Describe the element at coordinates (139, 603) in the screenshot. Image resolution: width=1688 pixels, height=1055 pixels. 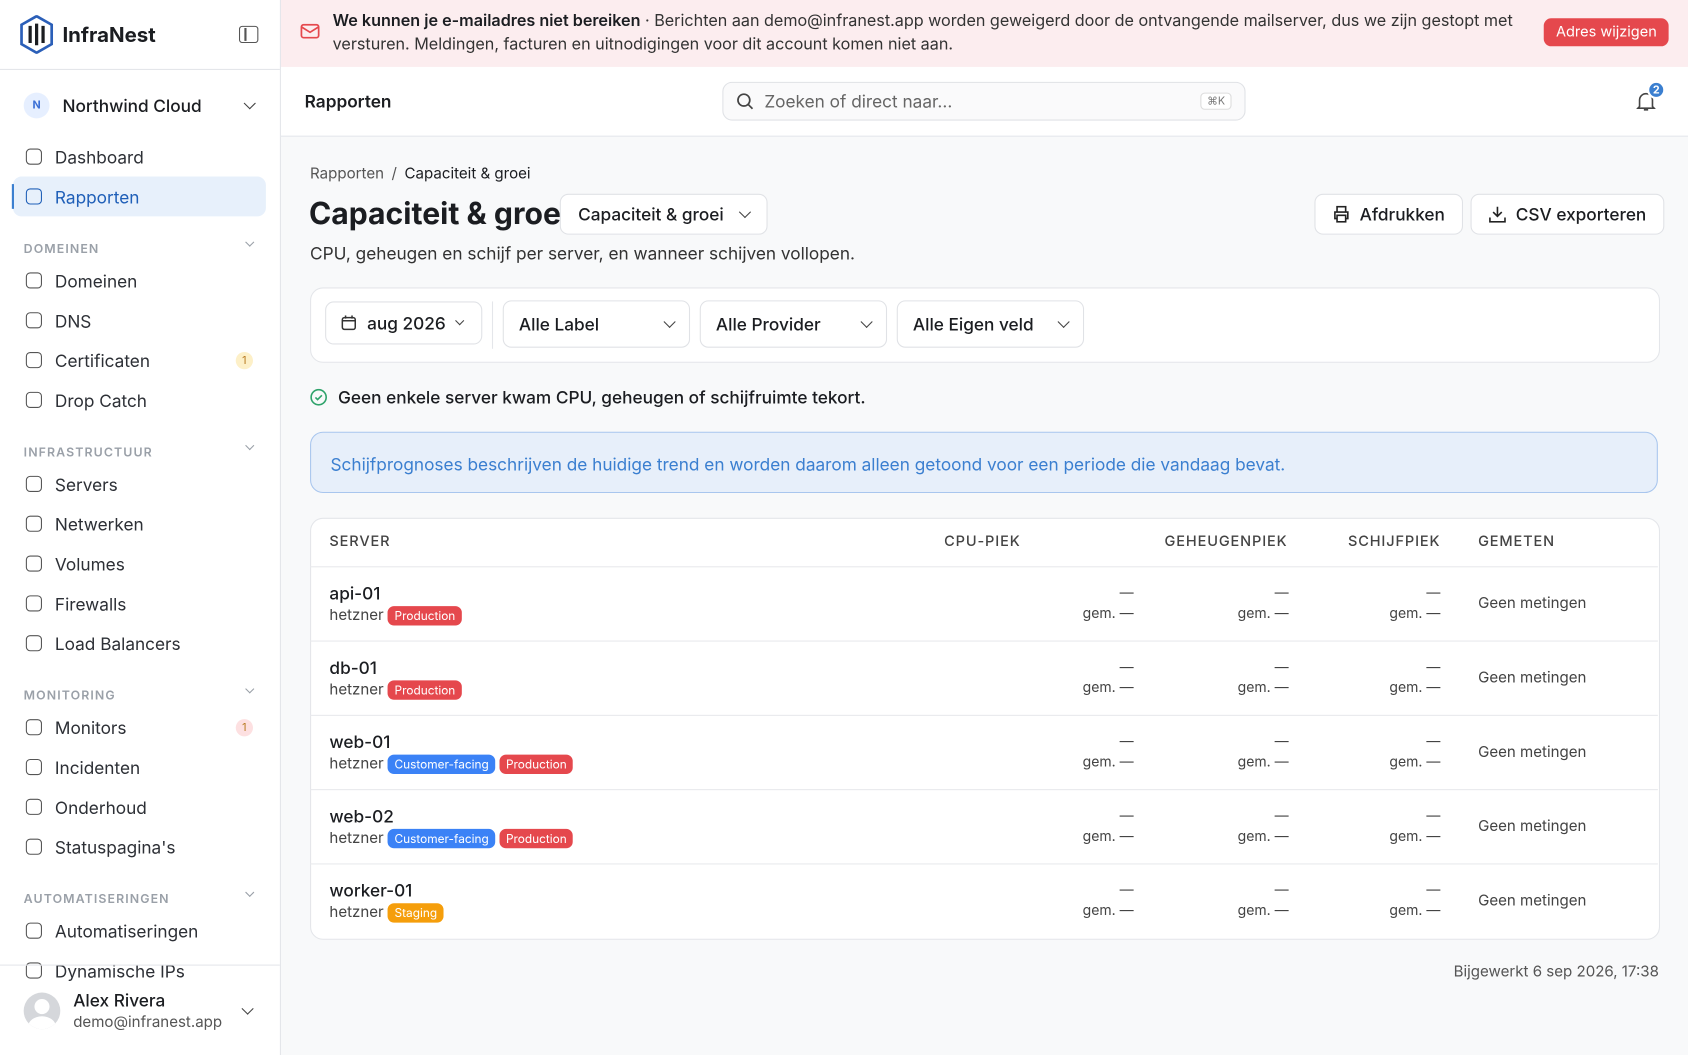
I see `nav-item: Firewalls` at that location.